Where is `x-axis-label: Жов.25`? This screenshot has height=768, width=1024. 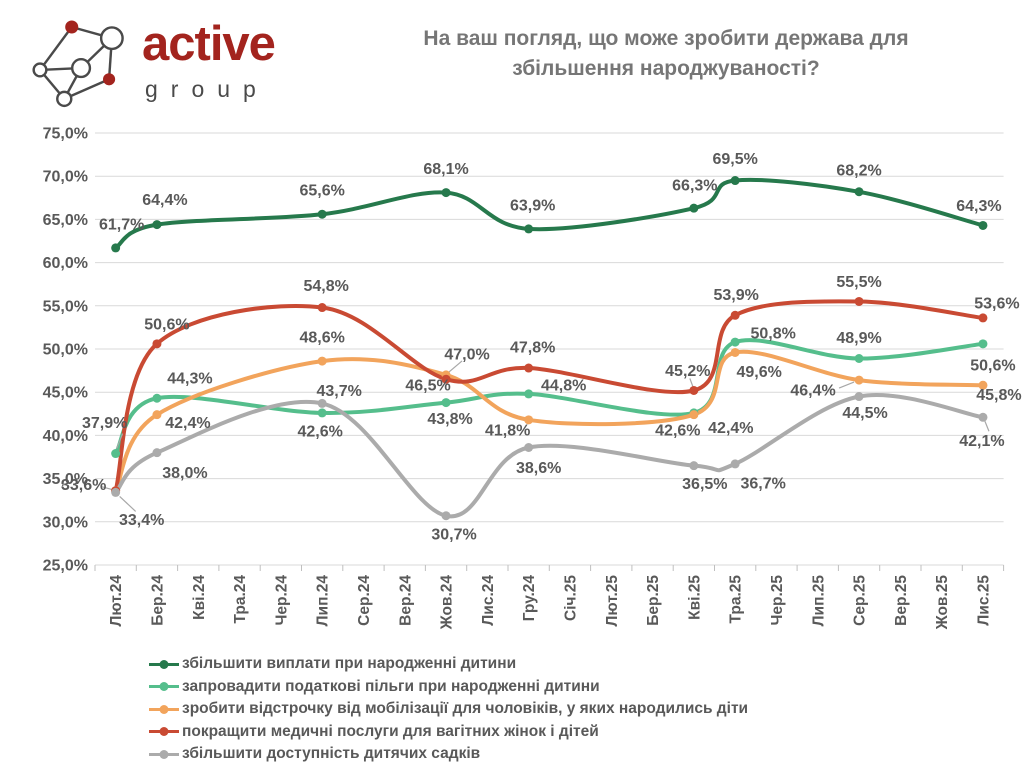 x-axis-label: Жов.25 is located at coordinates (942, 603).